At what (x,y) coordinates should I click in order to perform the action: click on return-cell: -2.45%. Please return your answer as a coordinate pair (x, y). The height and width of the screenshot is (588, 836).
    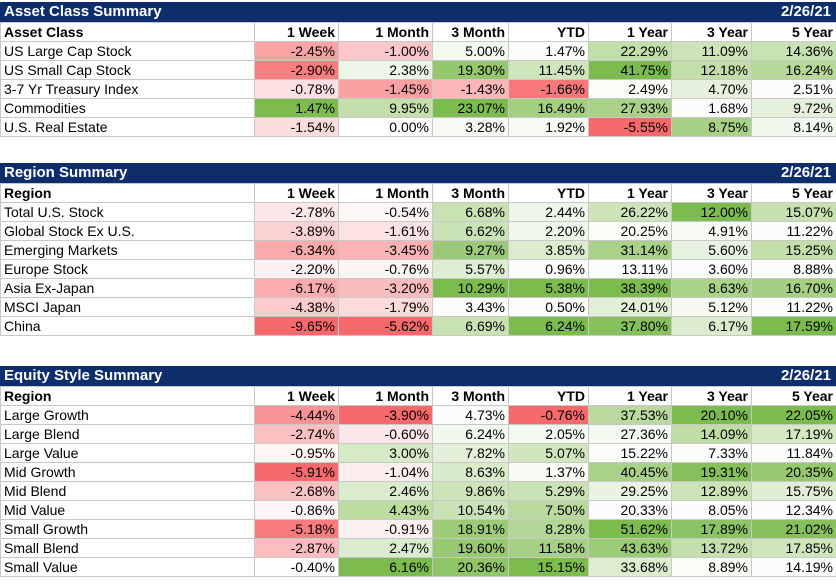
    Looking at the image, I should click on (296, 51).